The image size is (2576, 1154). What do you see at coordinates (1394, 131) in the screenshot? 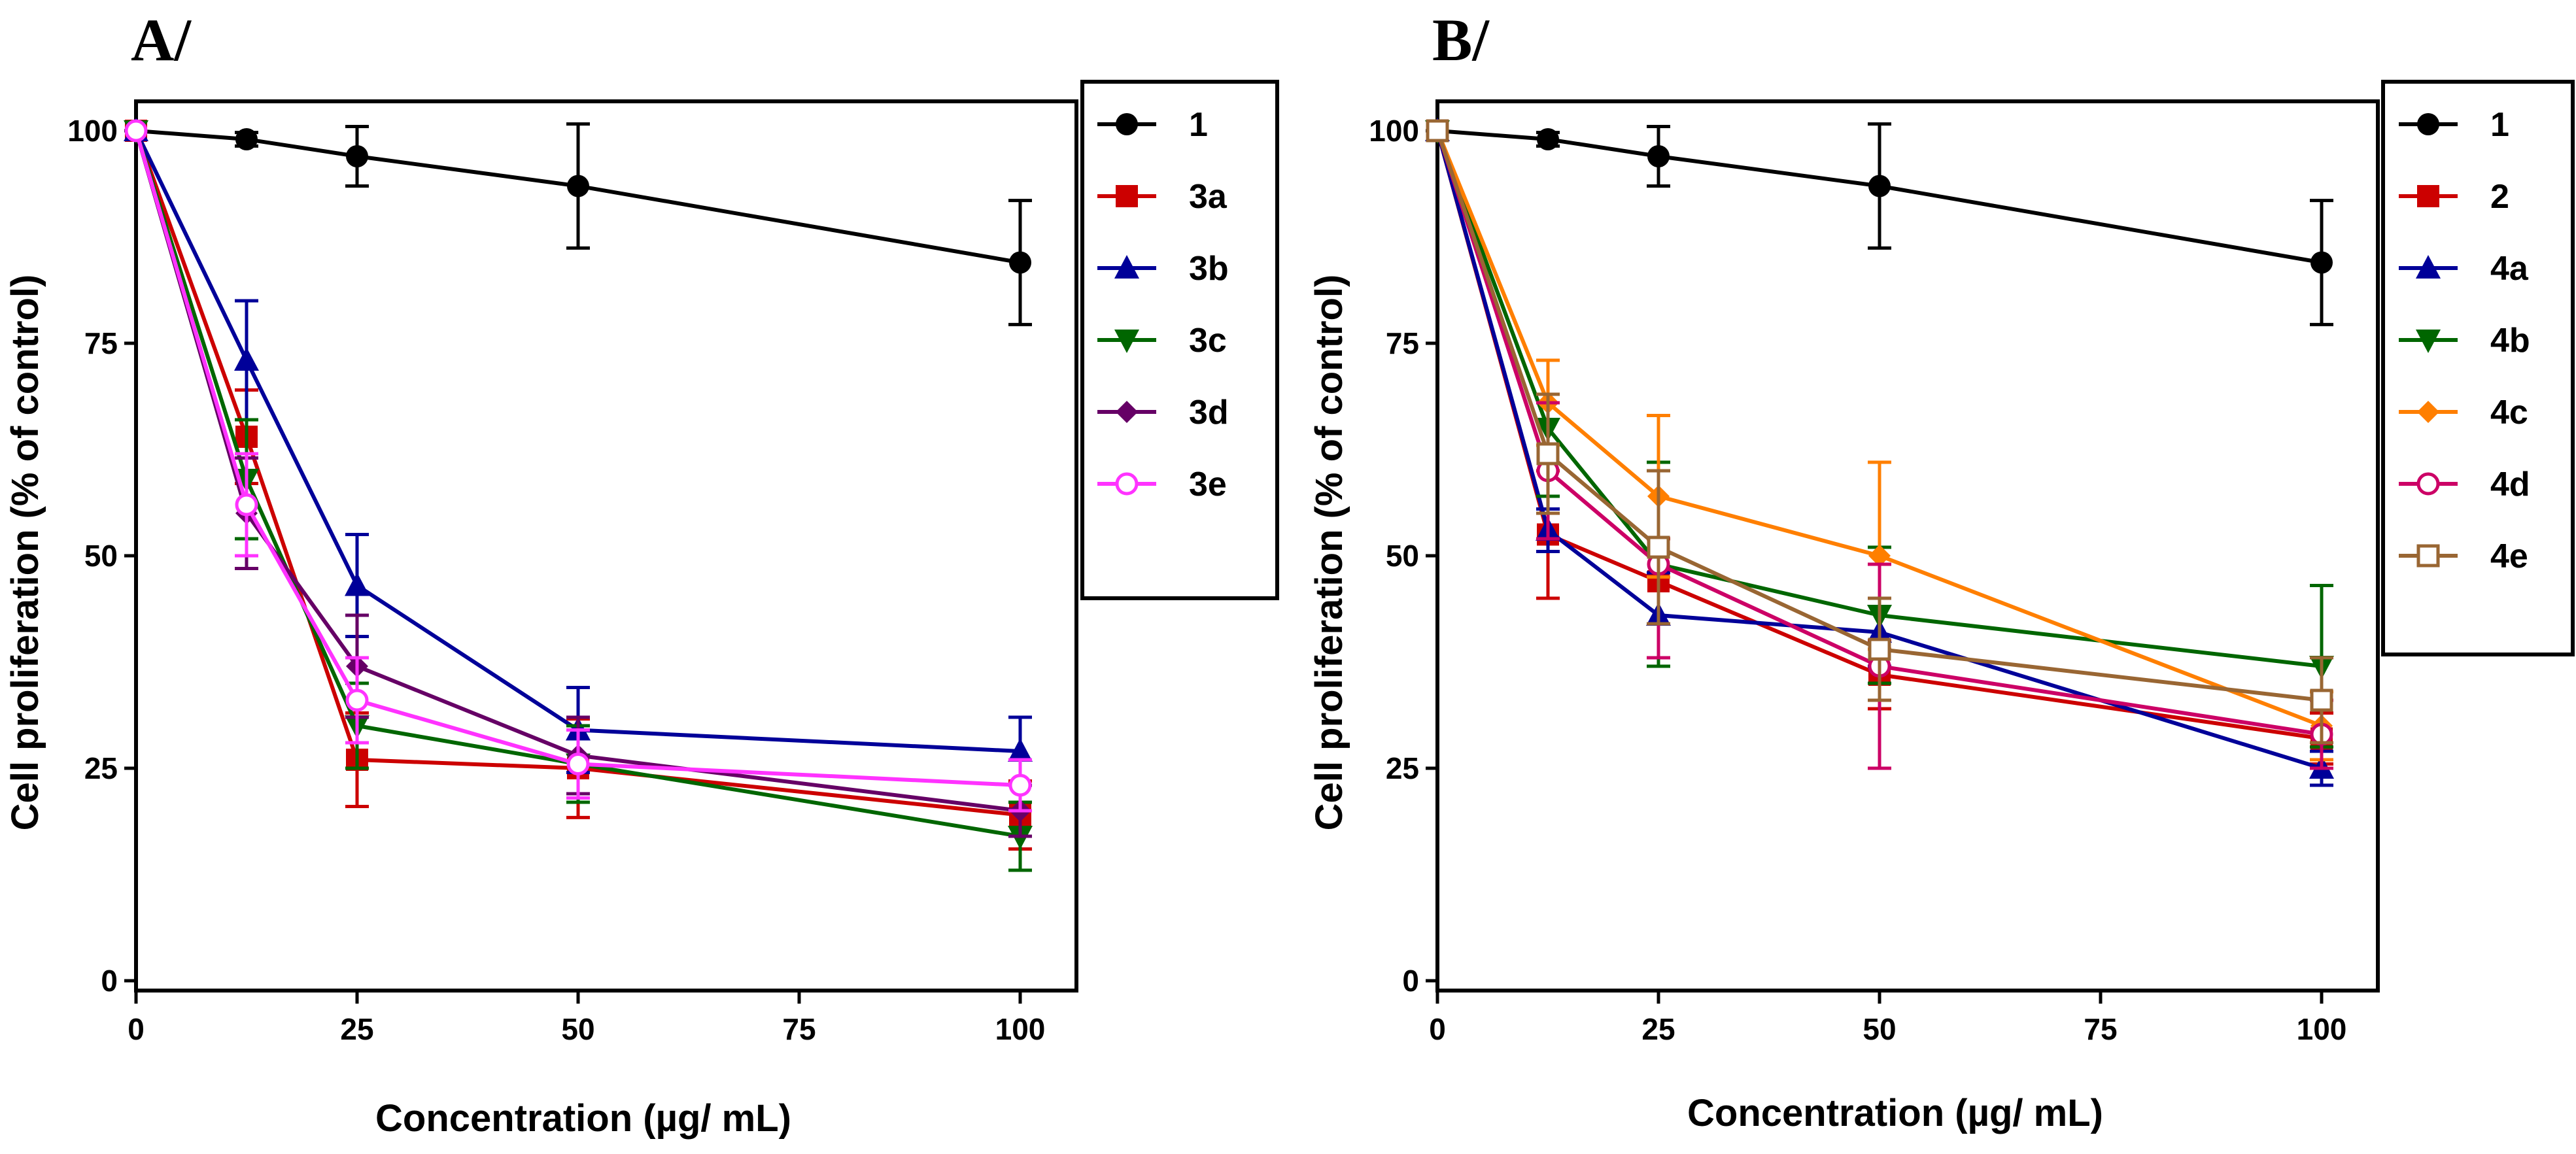
I see `panel-b-y-tick-label: 100` at bounding box center [1394, 131].